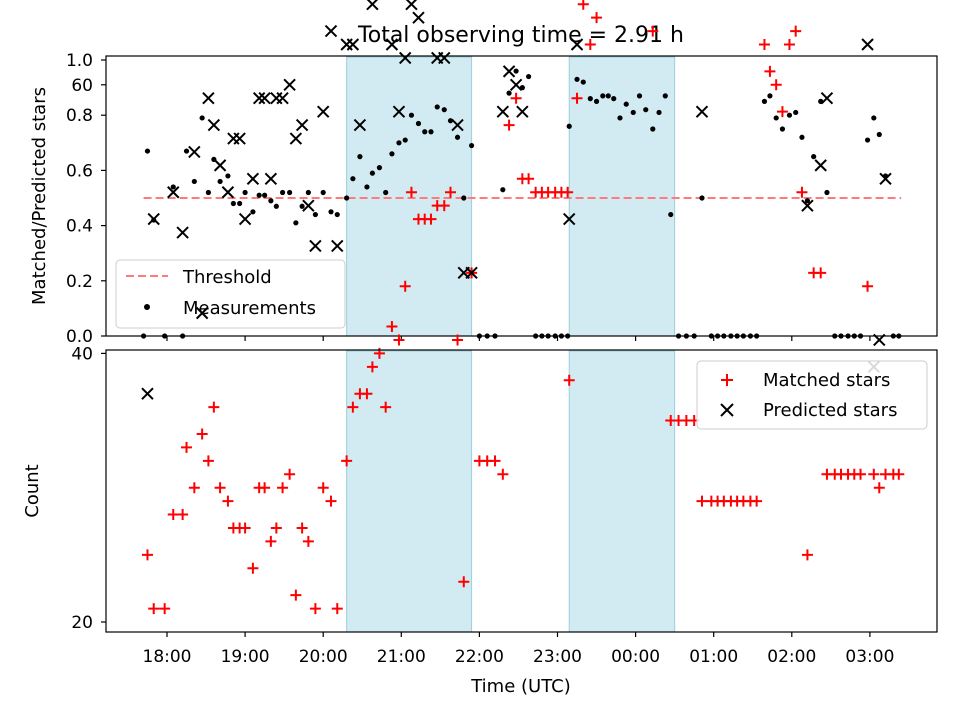 The width and height of the screenshot is (960, 720). I want to click on legend-measurements-label: Measurements, so click(249, 308).